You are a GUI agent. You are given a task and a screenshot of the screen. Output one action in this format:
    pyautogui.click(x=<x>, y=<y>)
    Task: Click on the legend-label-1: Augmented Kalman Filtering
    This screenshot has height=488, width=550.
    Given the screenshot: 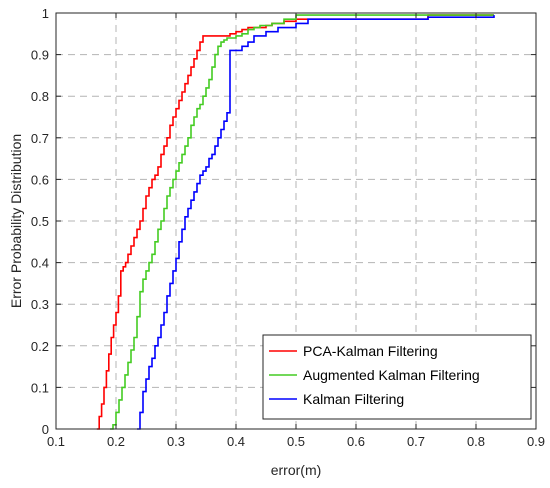 What is the action you would take?
    pyautogui.click(x=391, y=375)
    